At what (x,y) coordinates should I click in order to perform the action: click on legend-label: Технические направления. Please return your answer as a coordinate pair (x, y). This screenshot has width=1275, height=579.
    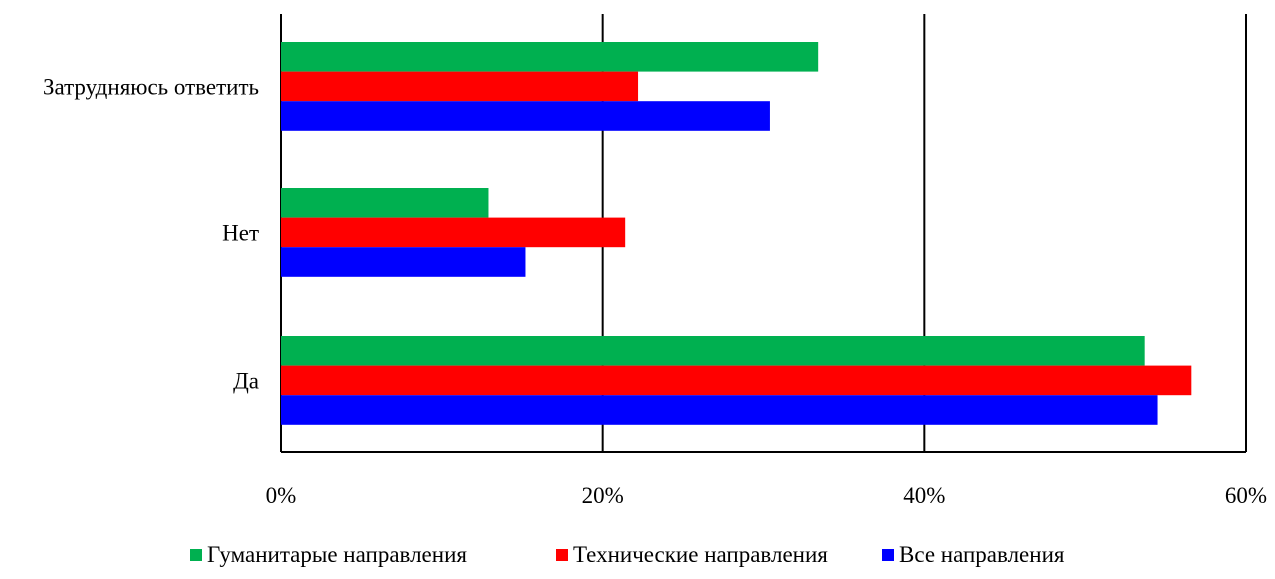
    Looking at the image, I should click on (700, 554).